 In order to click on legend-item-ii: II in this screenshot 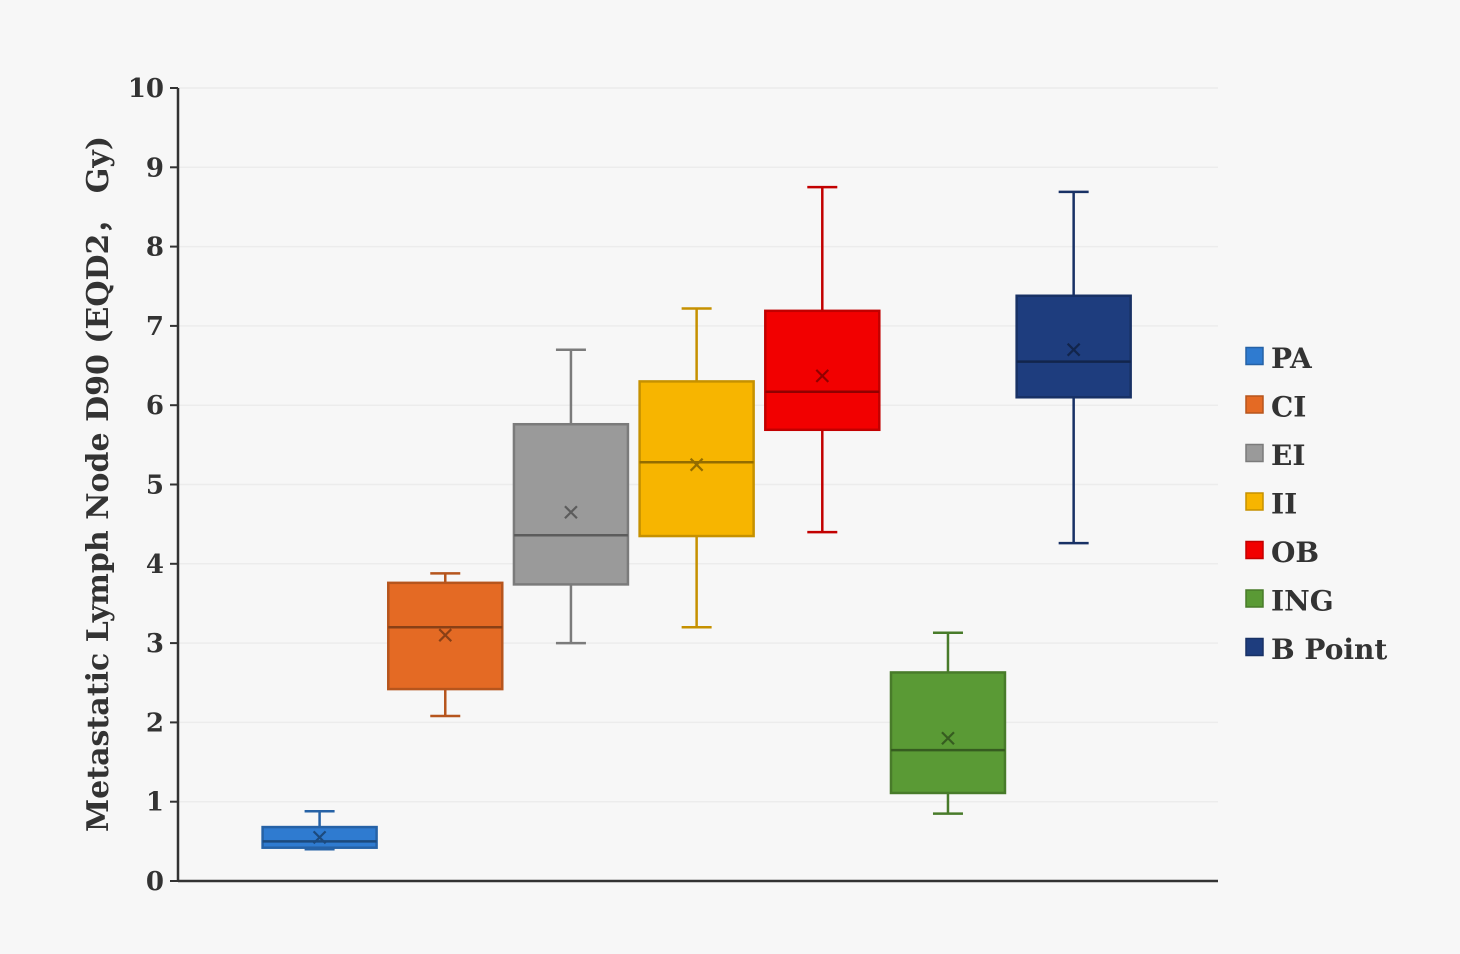, I will do `click(1271, 504)`.